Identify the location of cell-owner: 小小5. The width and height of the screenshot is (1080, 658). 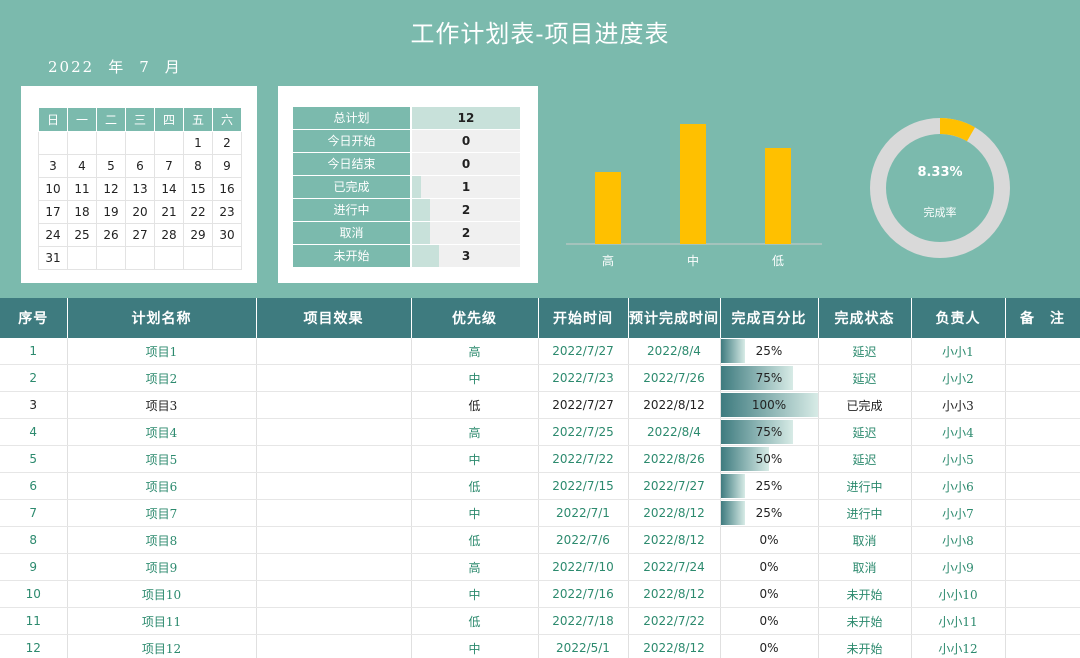
(958, 459).